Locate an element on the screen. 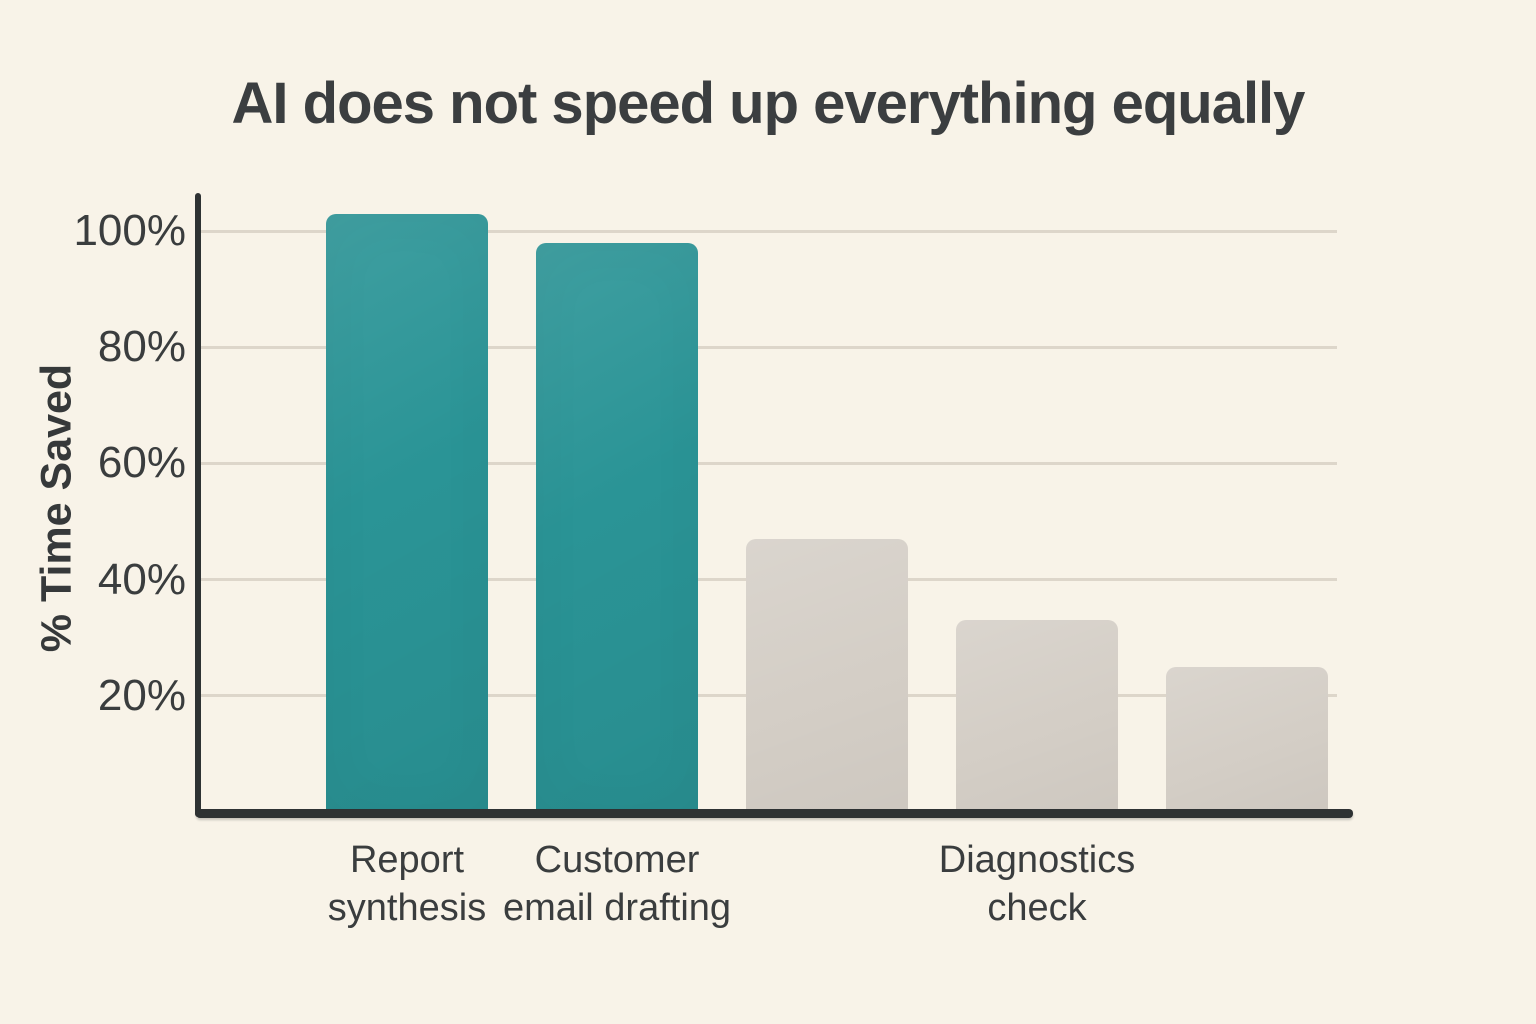  chart-title: AI does not speed up everything equally is located at coordinates (768, 103).